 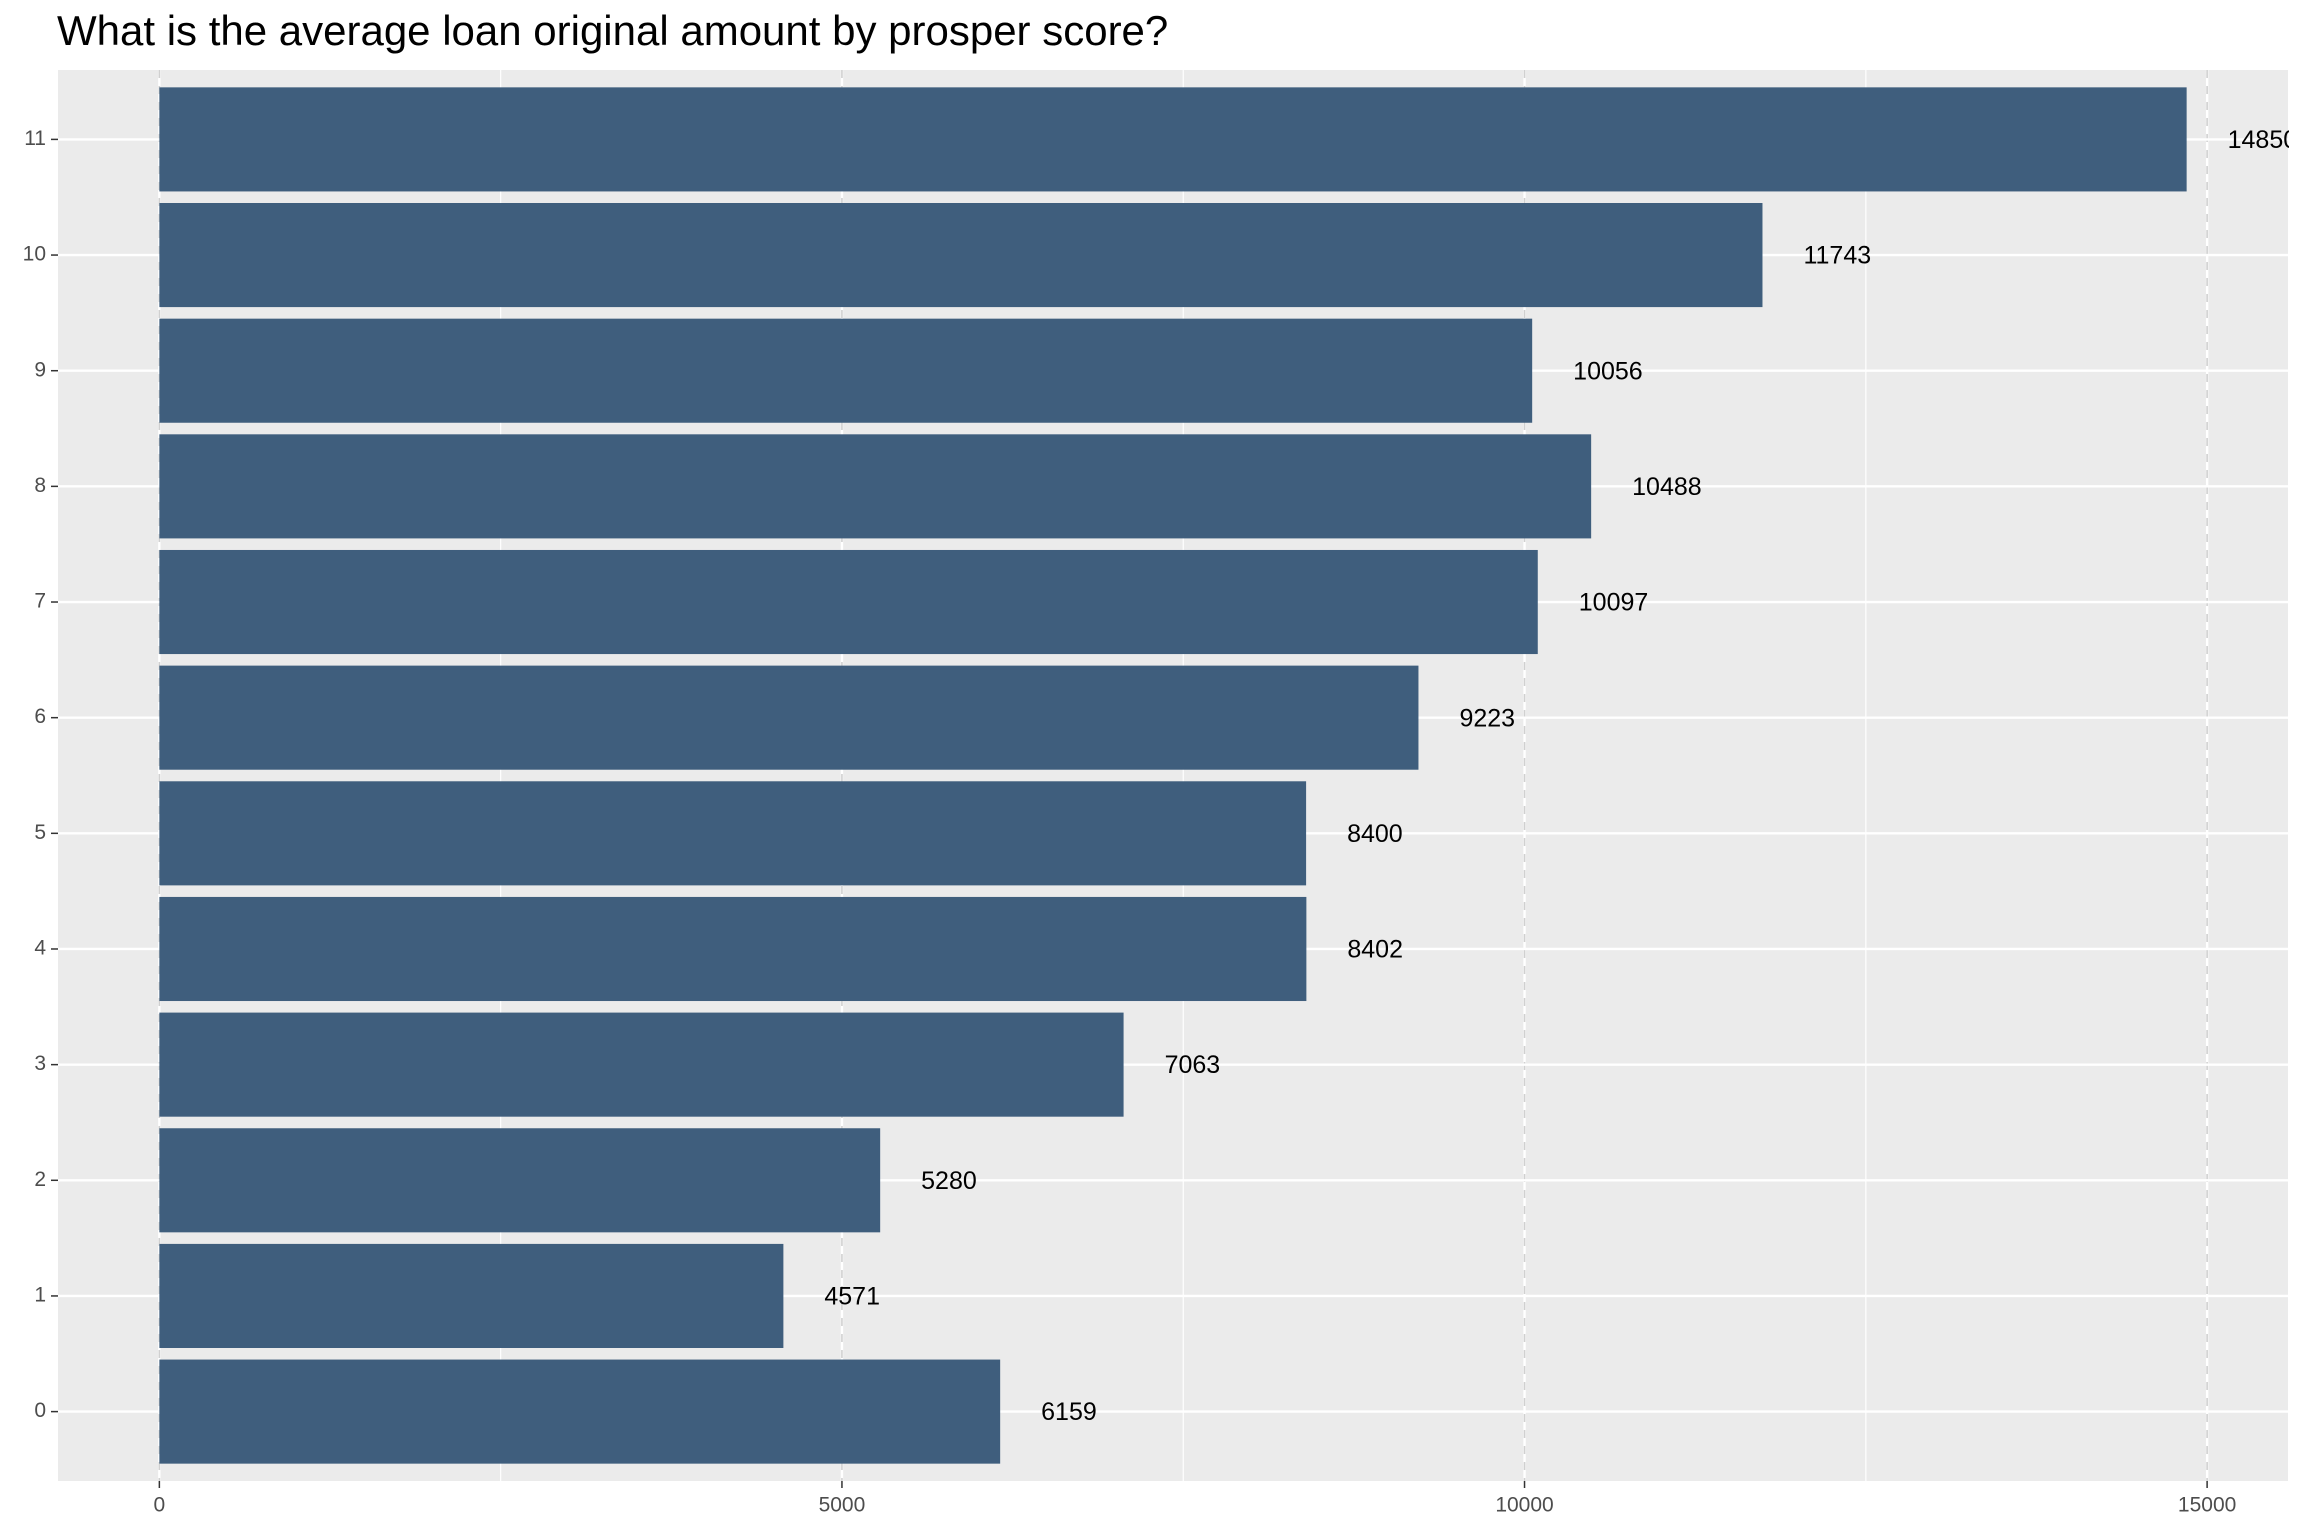 I want to click on x-tick-label: 5000, so click(x=842, y=1505).